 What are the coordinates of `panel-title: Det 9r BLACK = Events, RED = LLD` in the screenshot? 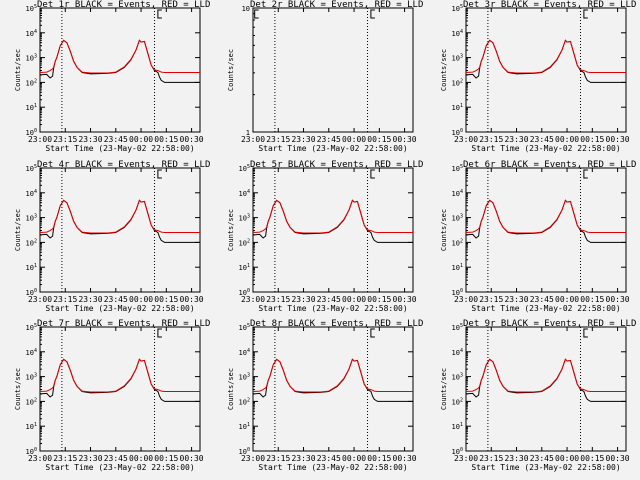 It's located at (549, 324).